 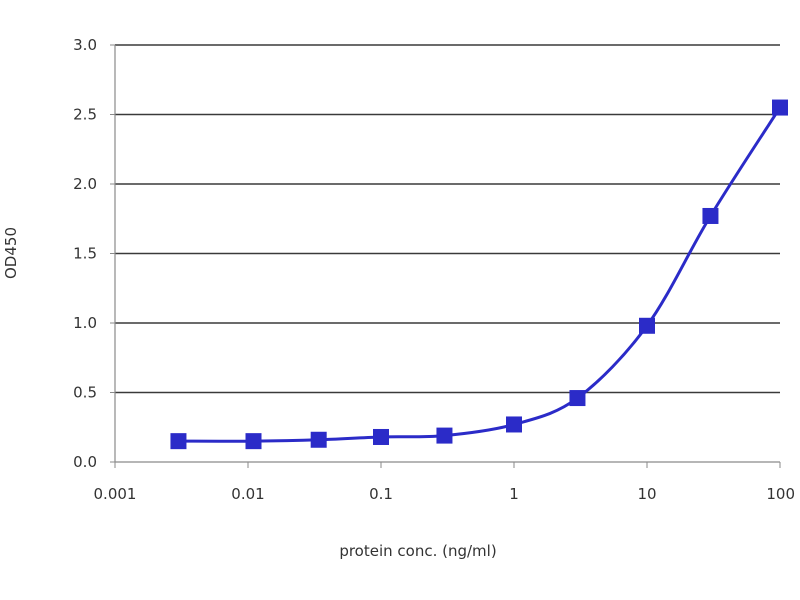 What do you see at coordinates (247, 494) in the screenshot?
I see `x-tick-label: 0.01` at bounding box center [247, 494].